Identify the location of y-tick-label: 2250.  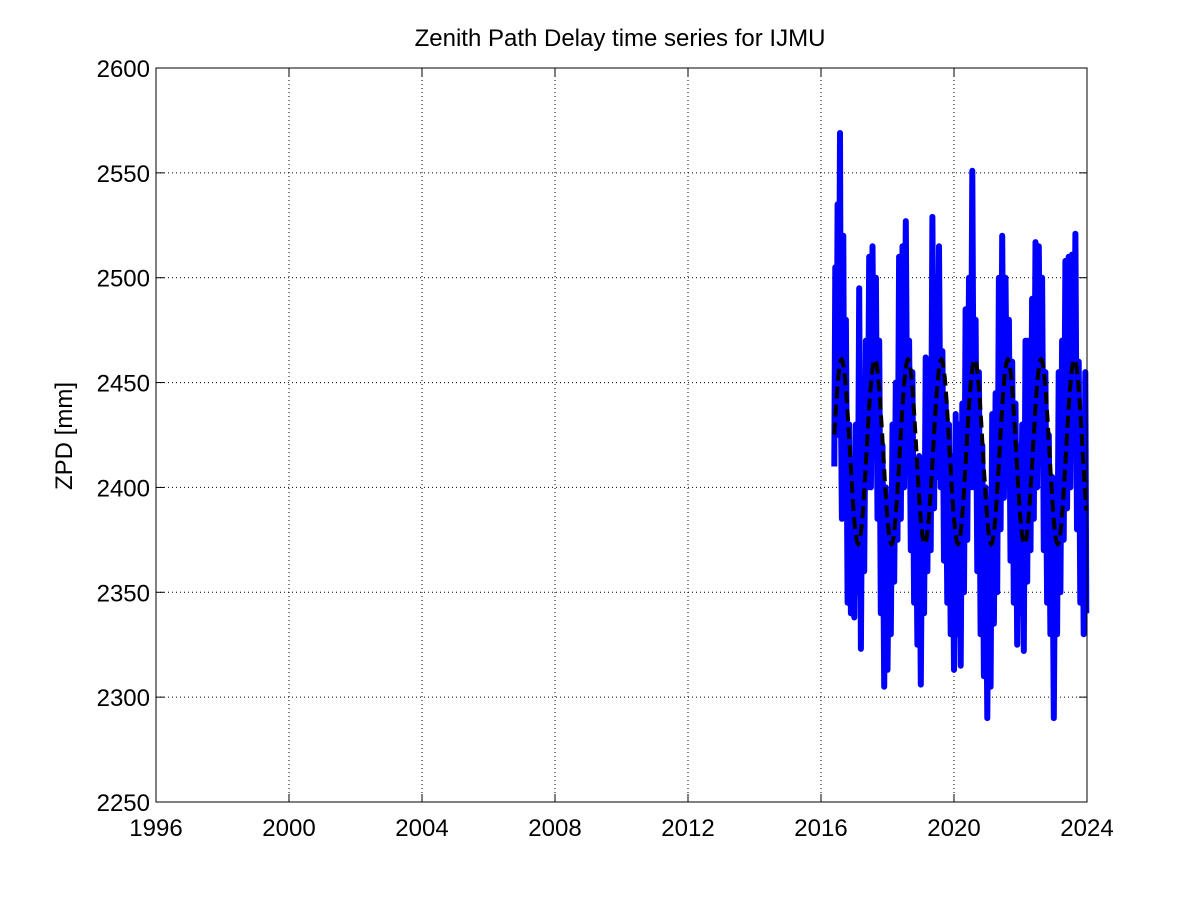
(123, 803).